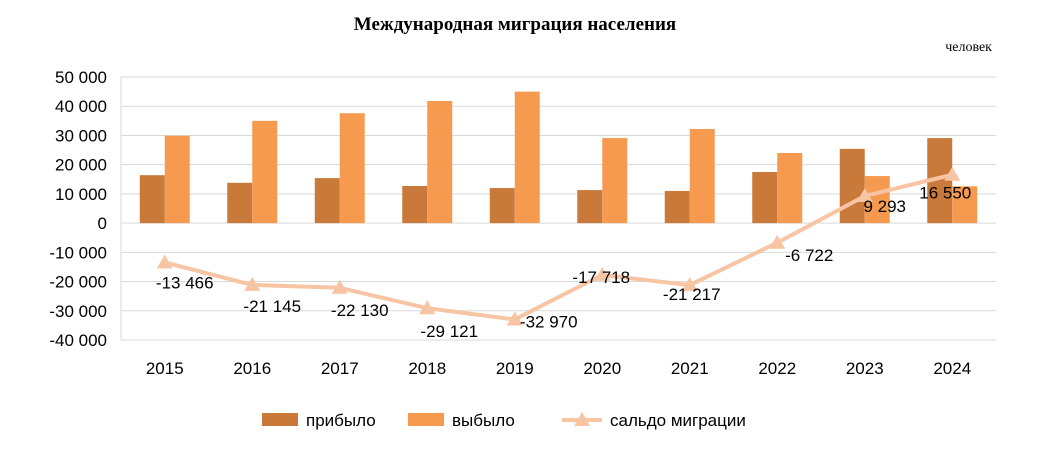 The image size is (1054, 463). I want to click on x-tick-label: 2022, so click(777, 368).